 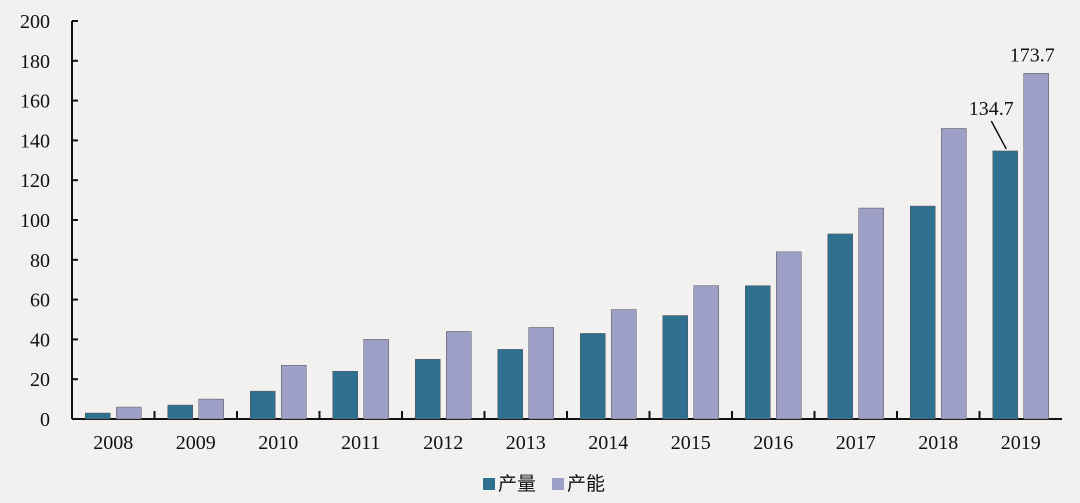 What do you see at coordinates (40, 301) in the screenshot?
I see `y-tick-label: 60` at bounding box center [40, 301].